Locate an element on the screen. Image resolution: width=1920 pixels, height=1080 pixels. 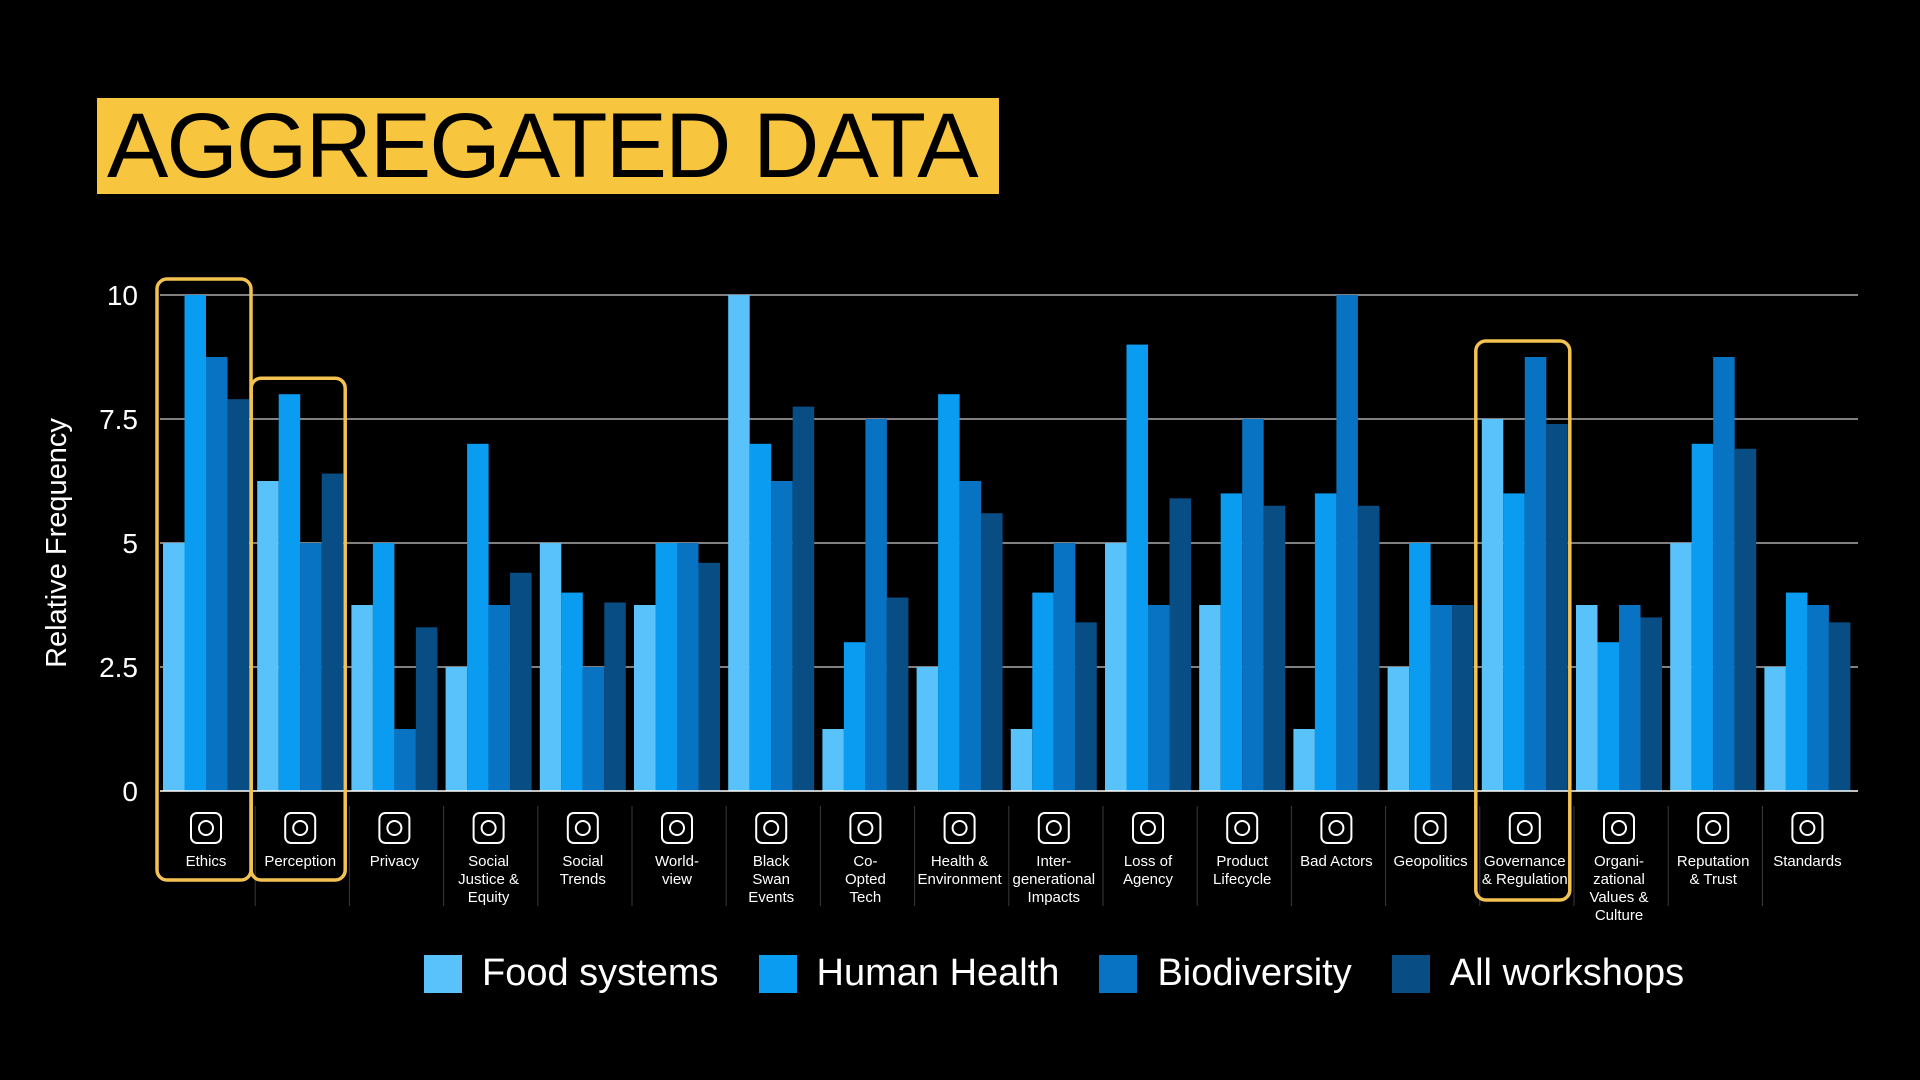
person-lock-icon is located at coordinates (1148, 828).